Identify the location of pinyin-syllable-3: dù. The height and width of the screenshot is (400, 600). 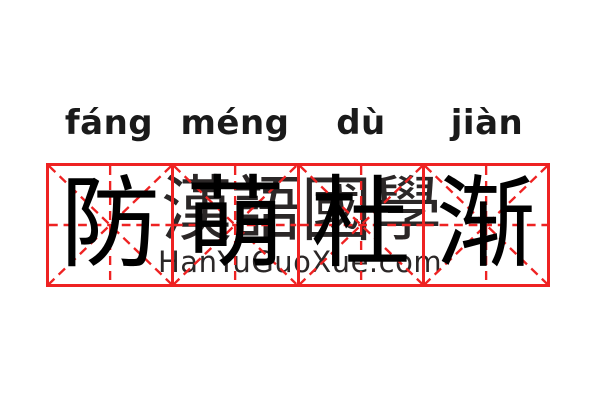
(361, 123).